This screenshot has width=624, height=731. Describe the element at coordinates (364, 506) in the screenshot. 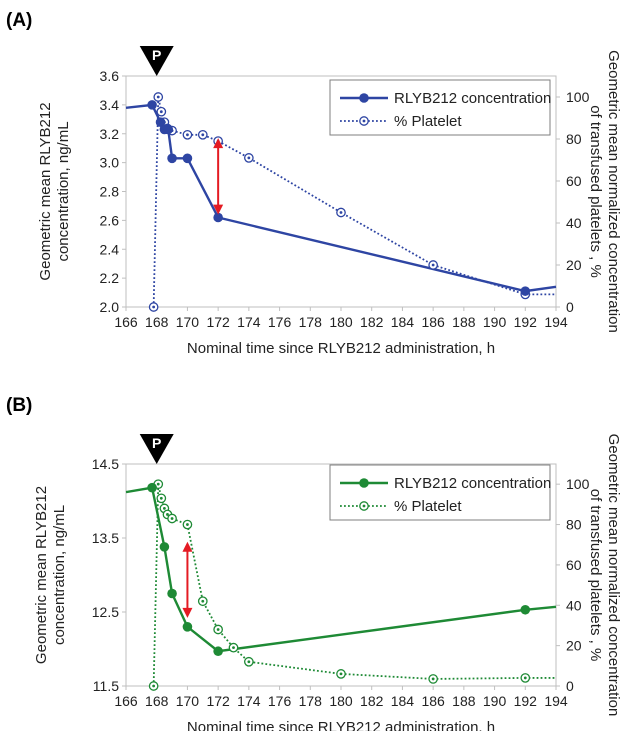

I see `legend-platelet-marker-center` at that location.